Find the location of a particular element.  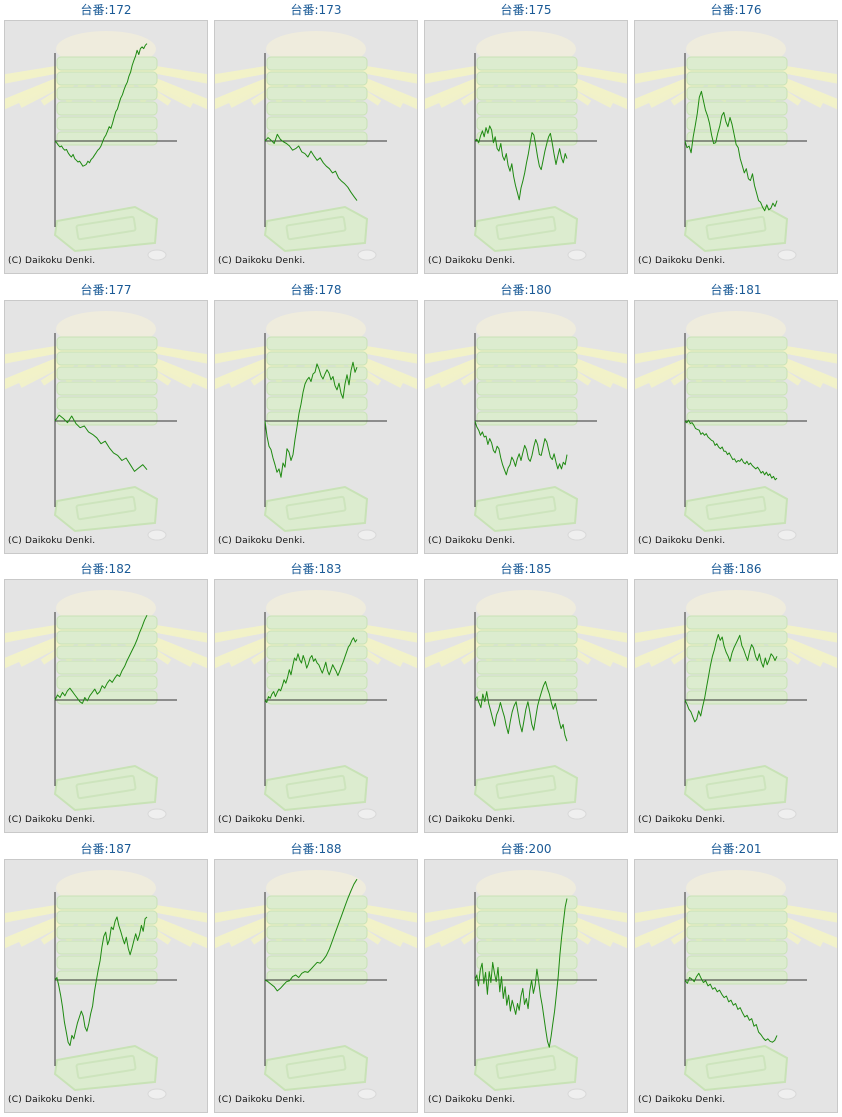

slump-chart-cell: 台番:176 (C) Daikoku Denki. is located at coordinates (736, 137).